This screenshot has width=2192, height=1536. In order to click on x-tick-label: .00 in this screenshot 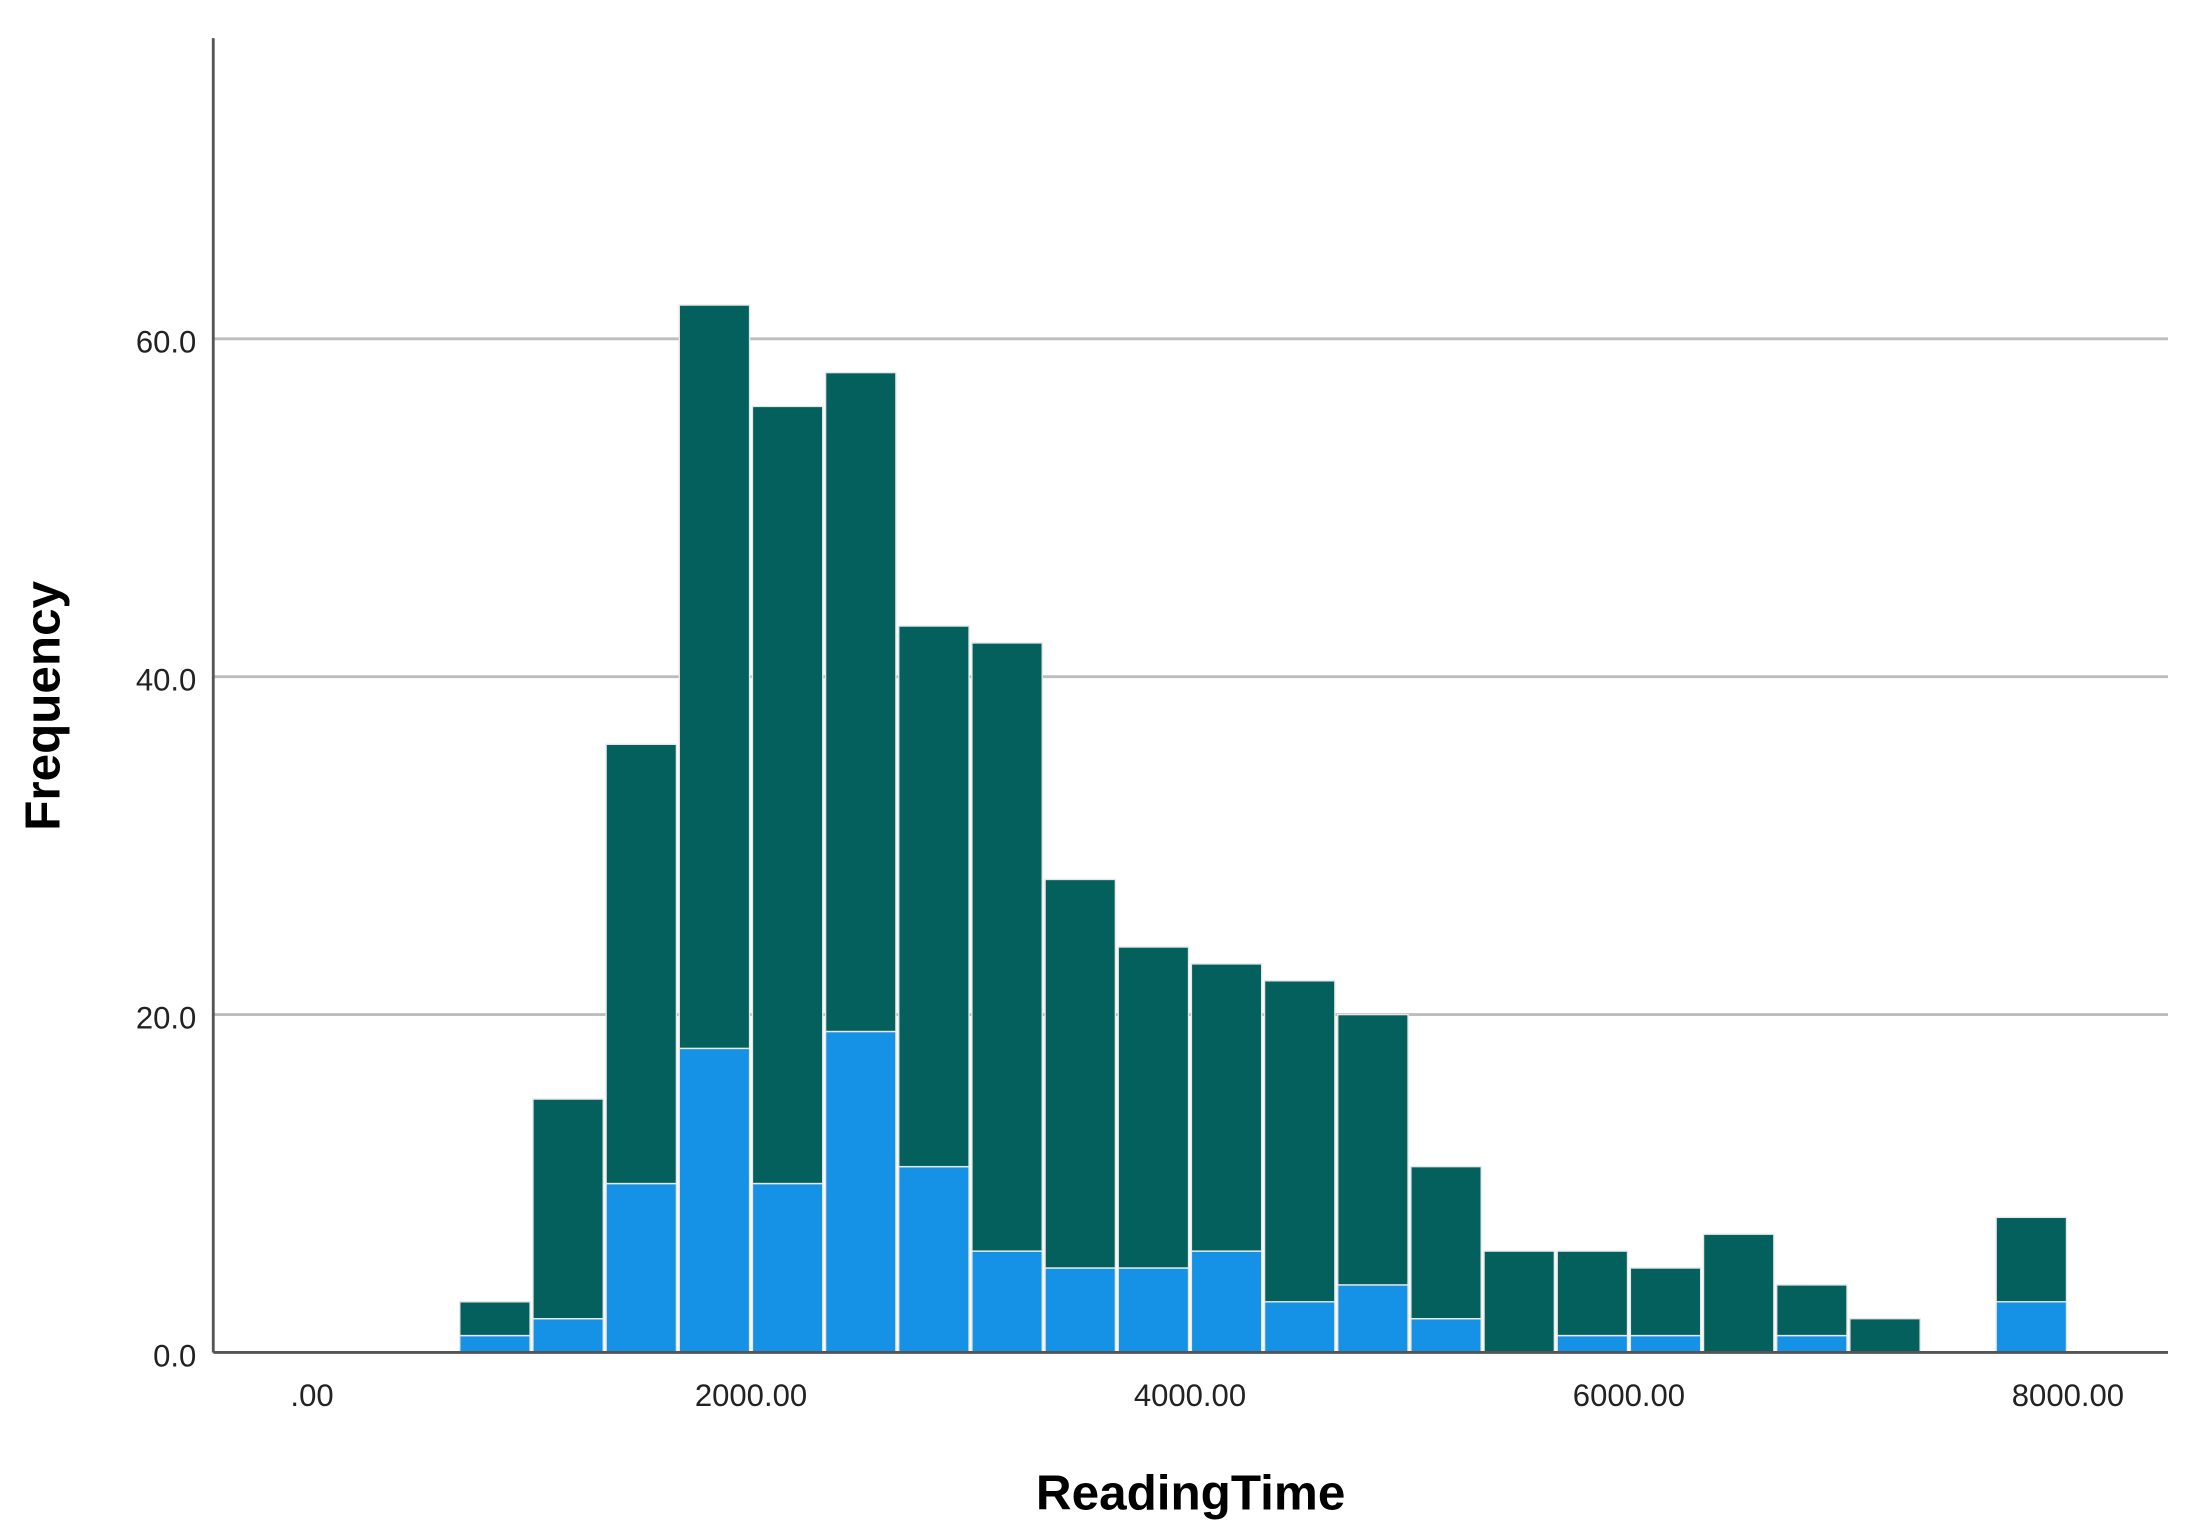, I will do `click(311, 1395)`.